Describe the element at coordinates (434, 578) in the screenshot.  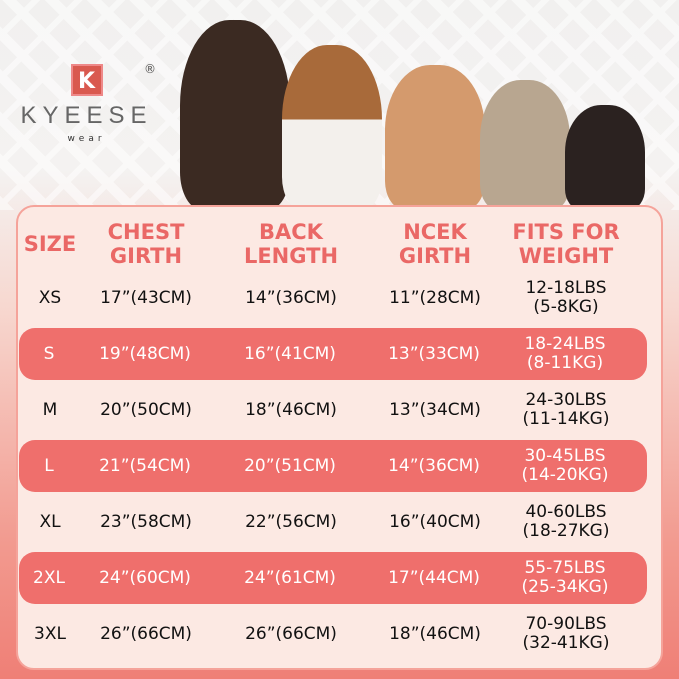
I see `cell-neck-girth: 17”(44CM)` at that location.